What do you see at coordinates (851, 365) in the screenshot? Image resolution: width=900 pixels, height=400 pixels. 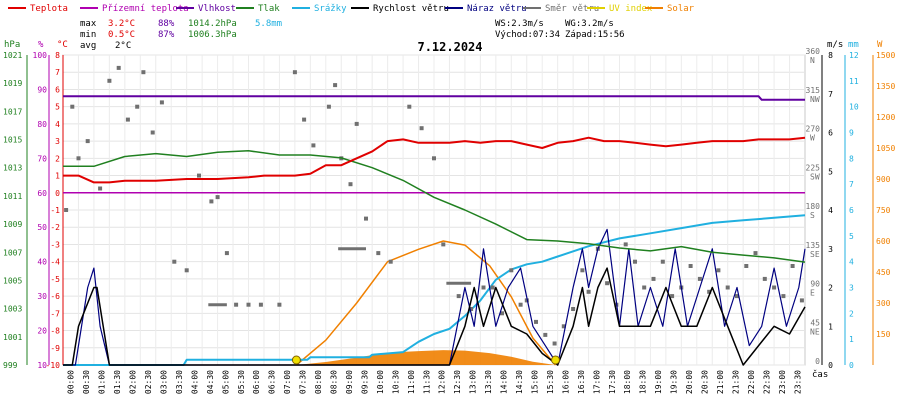 I see `rain-tick: 0` at bounding box center [851, 365].